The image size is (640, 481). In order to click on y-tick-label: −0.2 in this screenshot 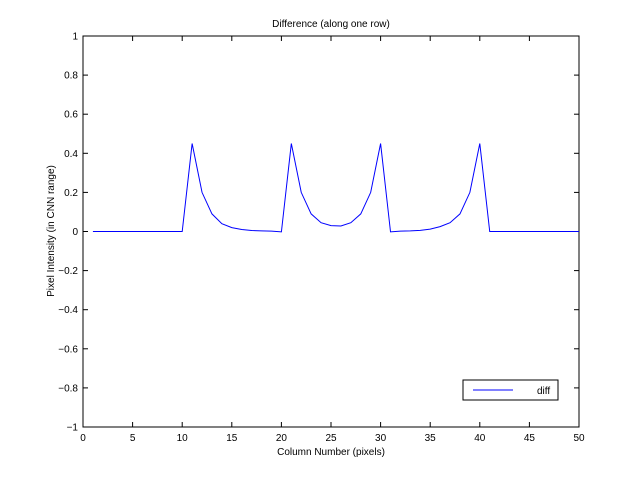, I will do `click(68, 271)`.